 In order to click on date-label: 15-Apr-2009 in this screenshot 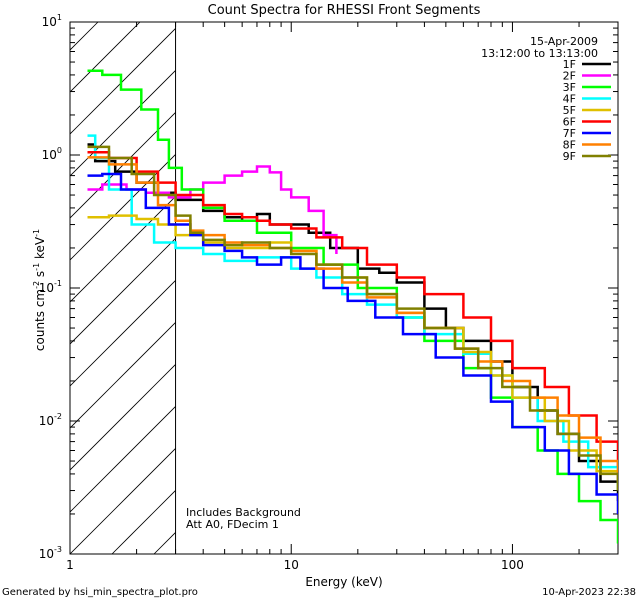, I will do `click(564, 41)`.